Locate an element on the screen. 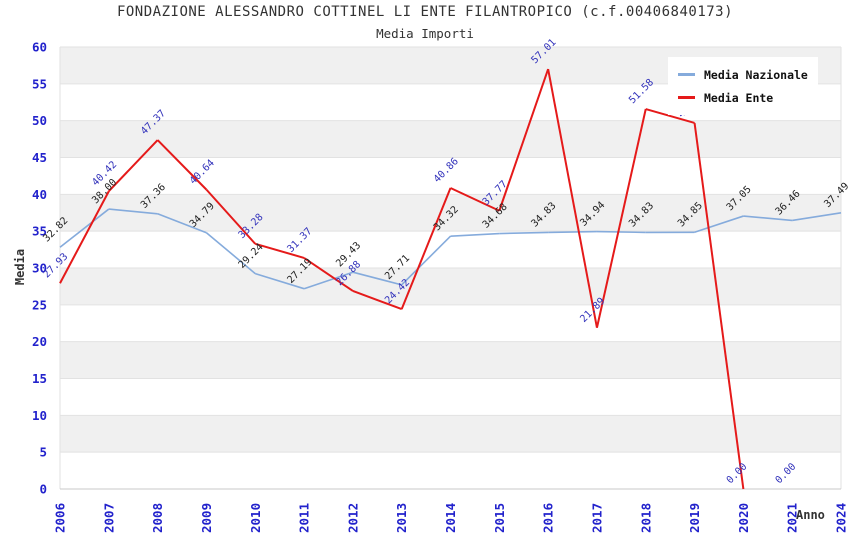 The width and height of the screenshot is (850, 550). y-tick-label: 50 is located at coordinates (39, 120).